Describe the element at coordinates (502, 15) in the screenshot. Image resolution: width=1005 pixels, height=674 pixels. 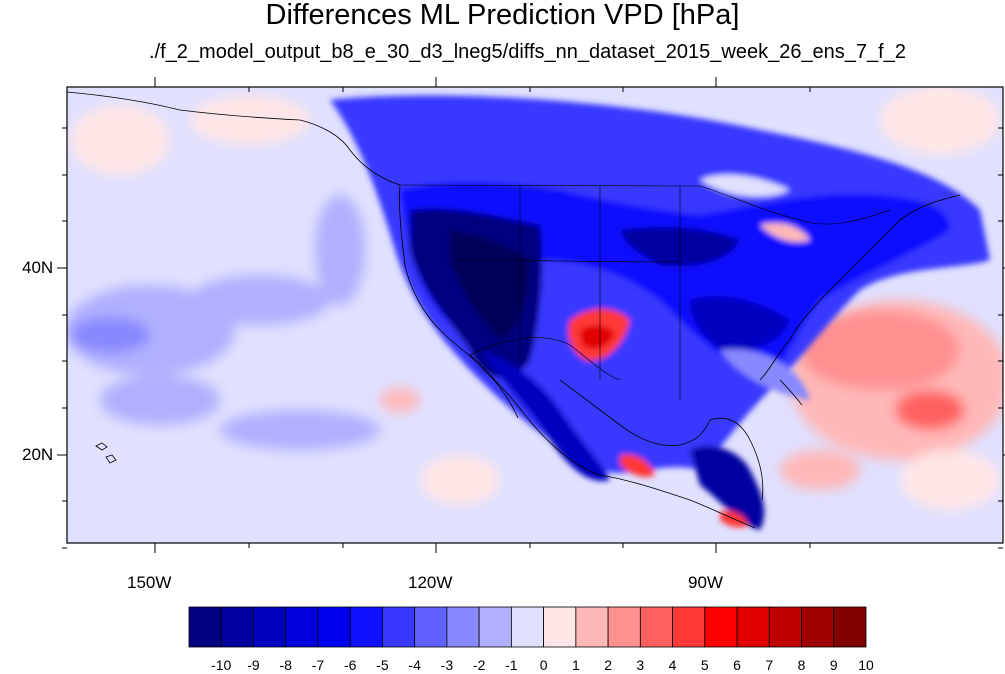
I see `map-title: Differences ML Prediction VPD [hPa]` at that location.